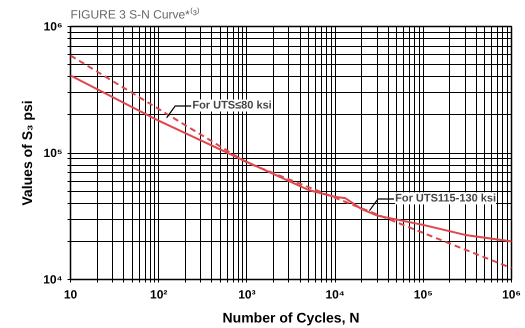 The height and width of the screenshot is (328, 525). I want to click on x-tick-label: 10⁴, so click(335, 295).